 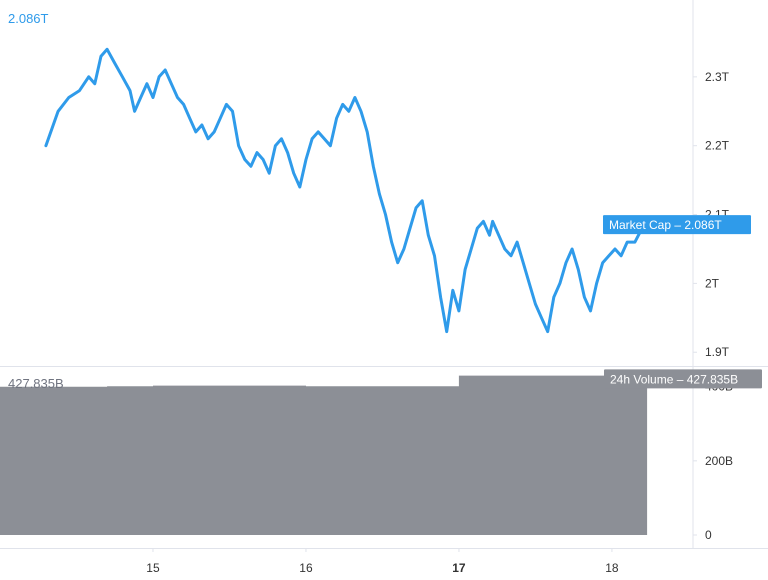 I want to click on price-tick-label: 1.9T, so click(x=717, y=352).